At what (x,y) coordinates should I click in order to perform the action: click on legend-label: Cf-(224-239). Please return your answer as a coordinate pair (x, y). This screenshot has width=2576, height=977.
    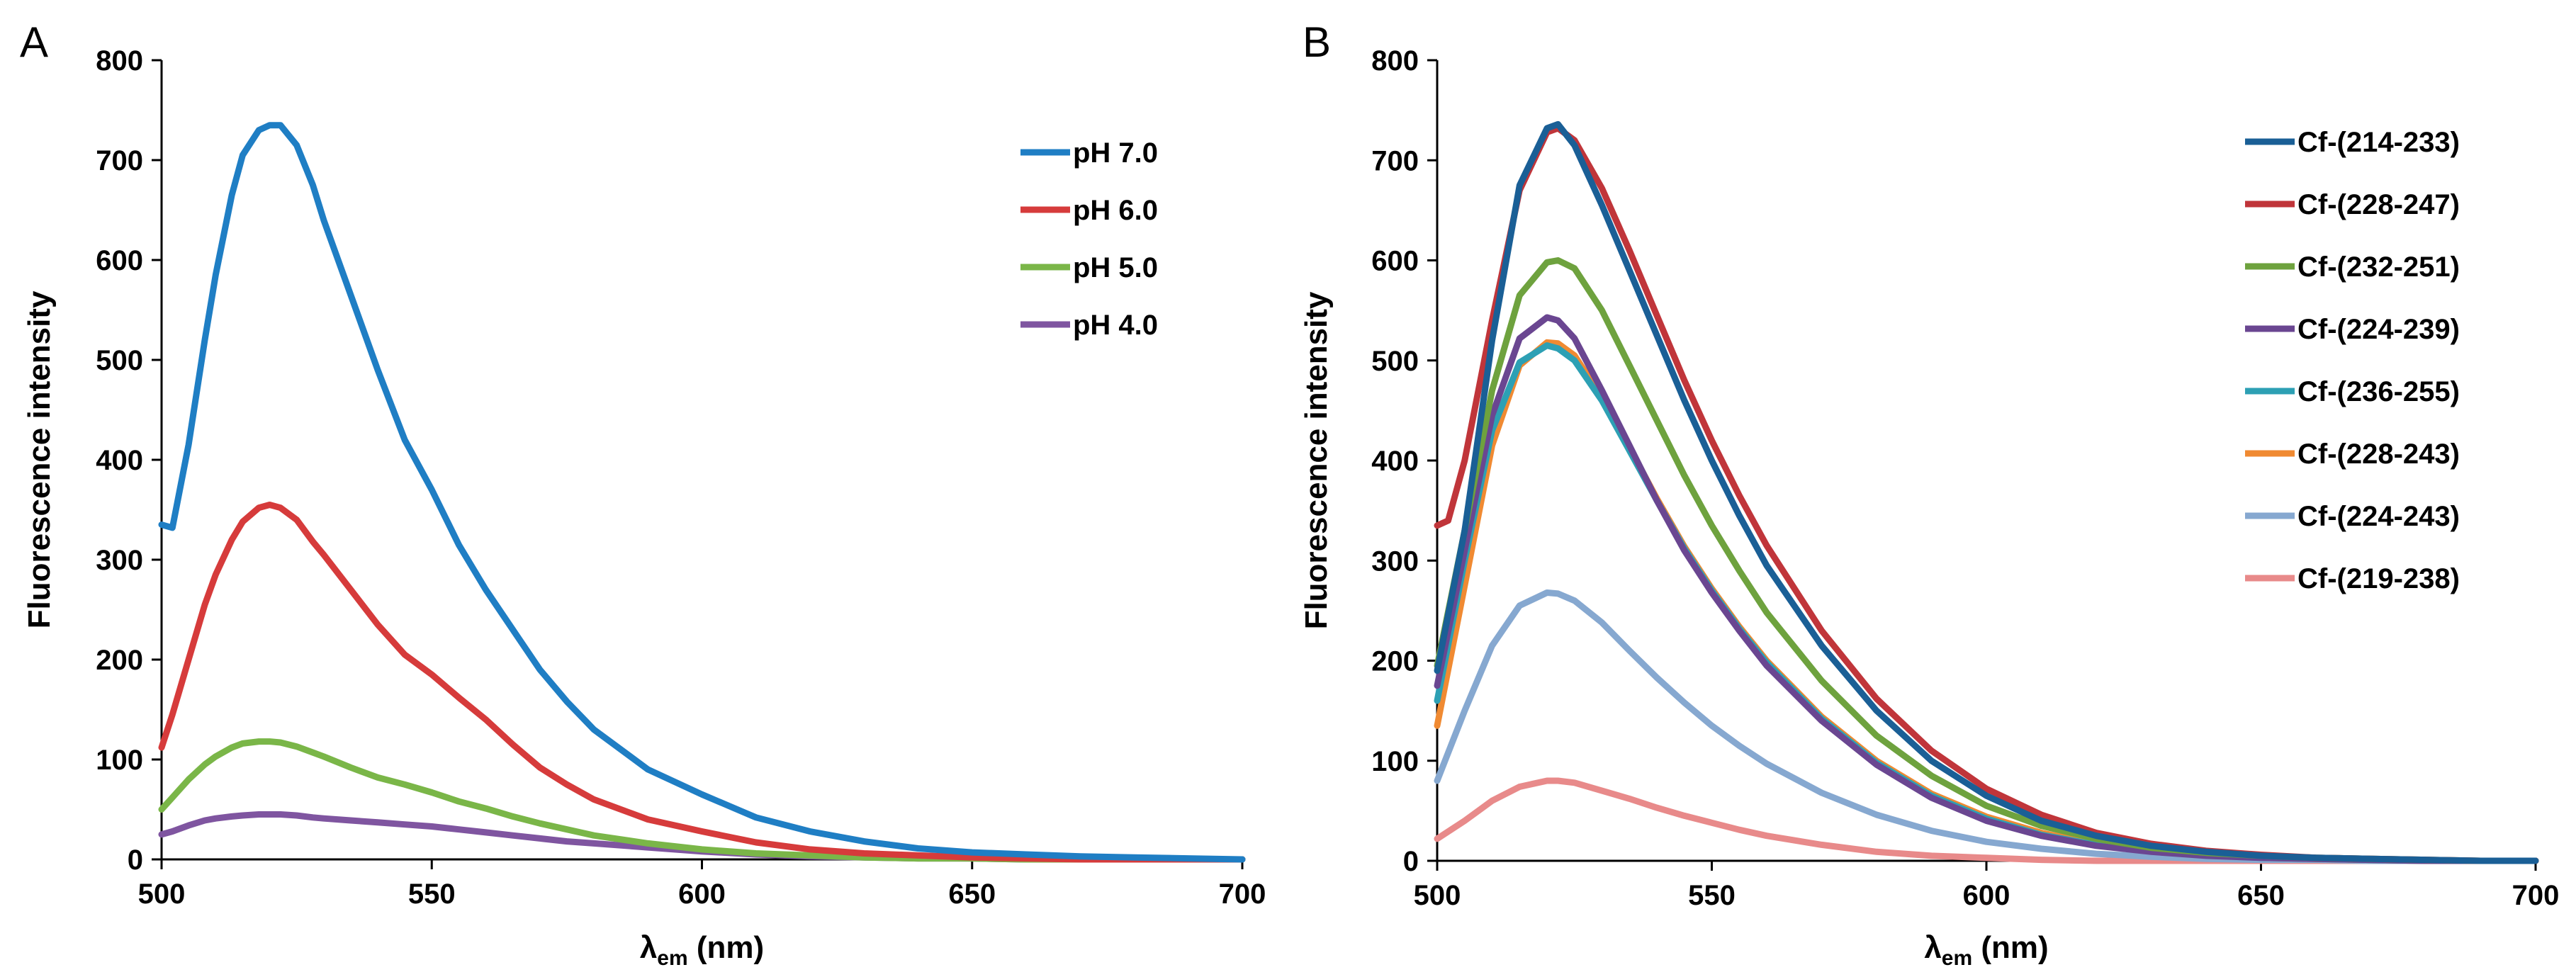
    Looking at the image, I should click on (2378, 330).